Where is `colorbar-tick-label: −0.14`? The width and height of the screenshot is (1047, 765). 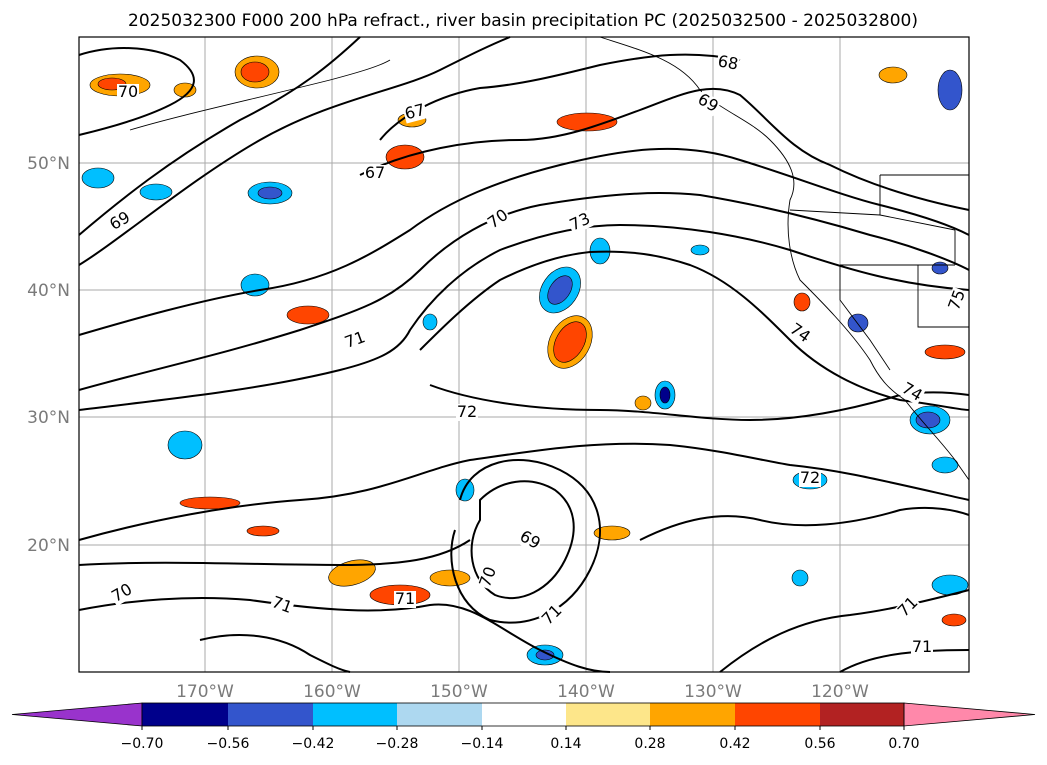 colorbar-tick-label: −0.14 is located at coordinates (482, 744).